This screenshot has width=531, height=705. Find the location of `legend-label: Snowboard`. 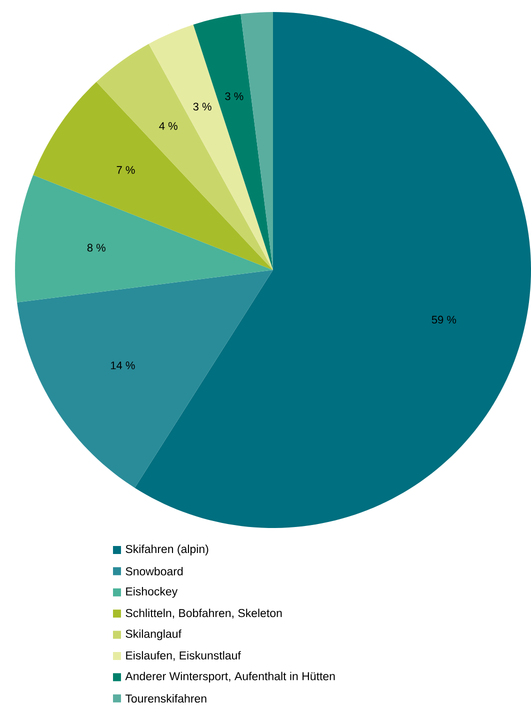

legend-label: Snowboard is located at coordinates (154, 571).